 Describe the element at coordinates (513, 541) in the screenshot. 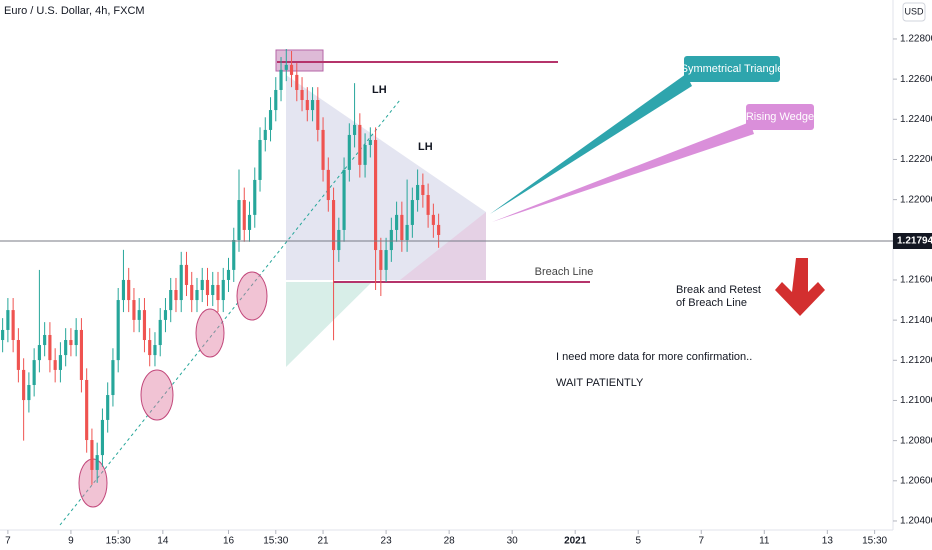

I see `x-tick-label: 30` at that location.